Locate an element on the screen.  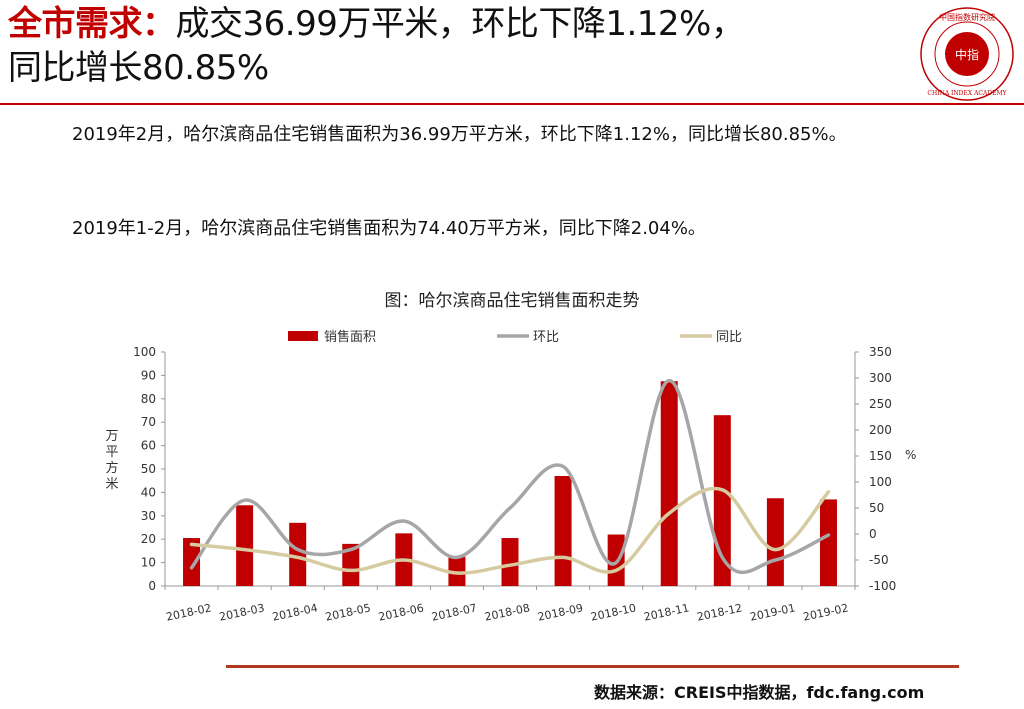
left-axis-label-char: 万 is located at coordinates (111, 436).